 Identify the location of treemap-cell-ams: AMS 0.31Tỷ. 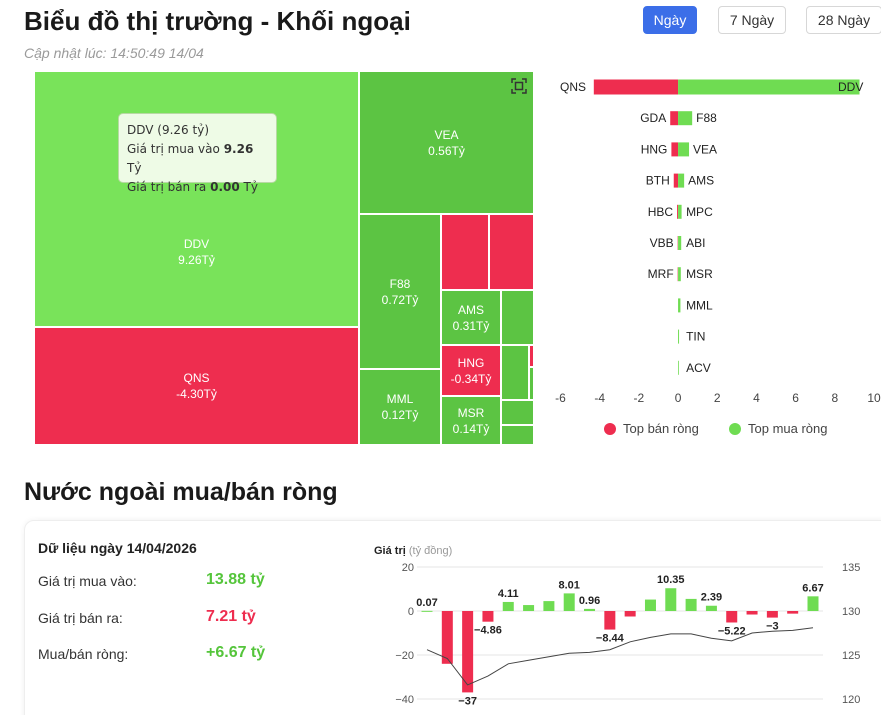
(471, 317).